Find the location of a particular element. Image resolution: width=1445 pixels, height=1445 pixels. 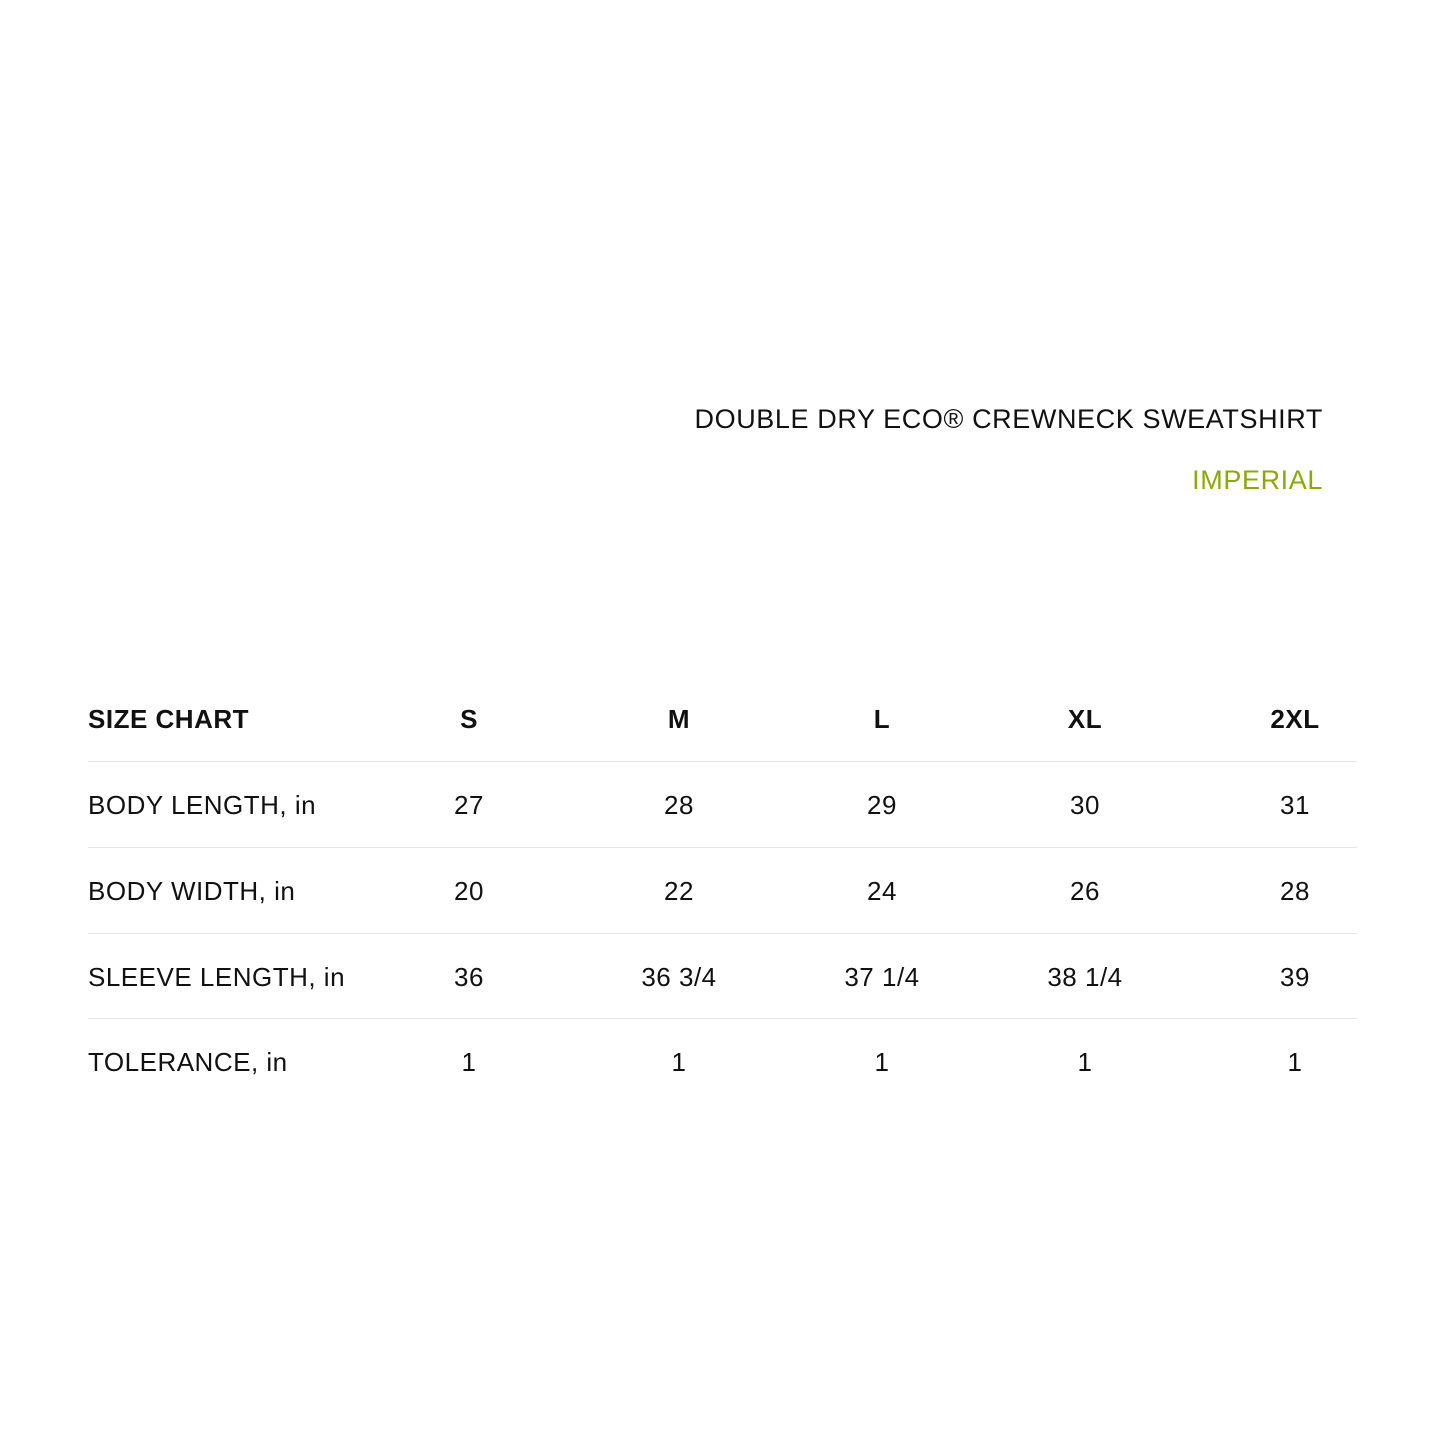

unit-system-label: IMPERIAL is located at coordinates (1257, 480).